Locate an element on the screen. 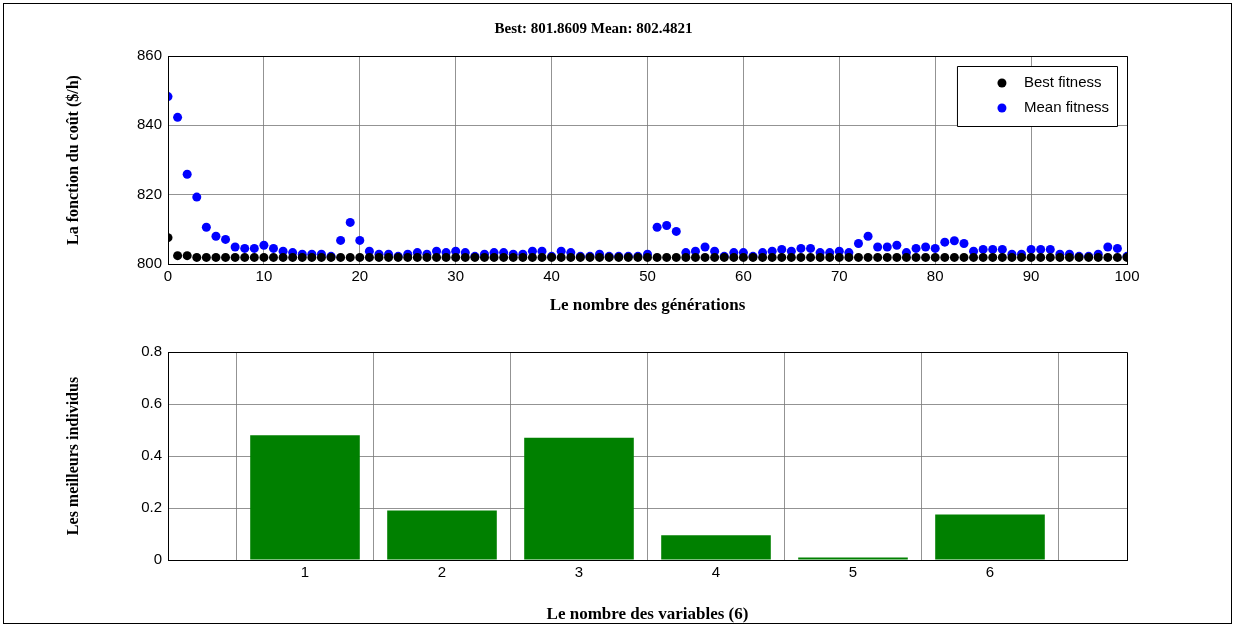  x-tick-label: 70 is located at coordinates (839, 276).